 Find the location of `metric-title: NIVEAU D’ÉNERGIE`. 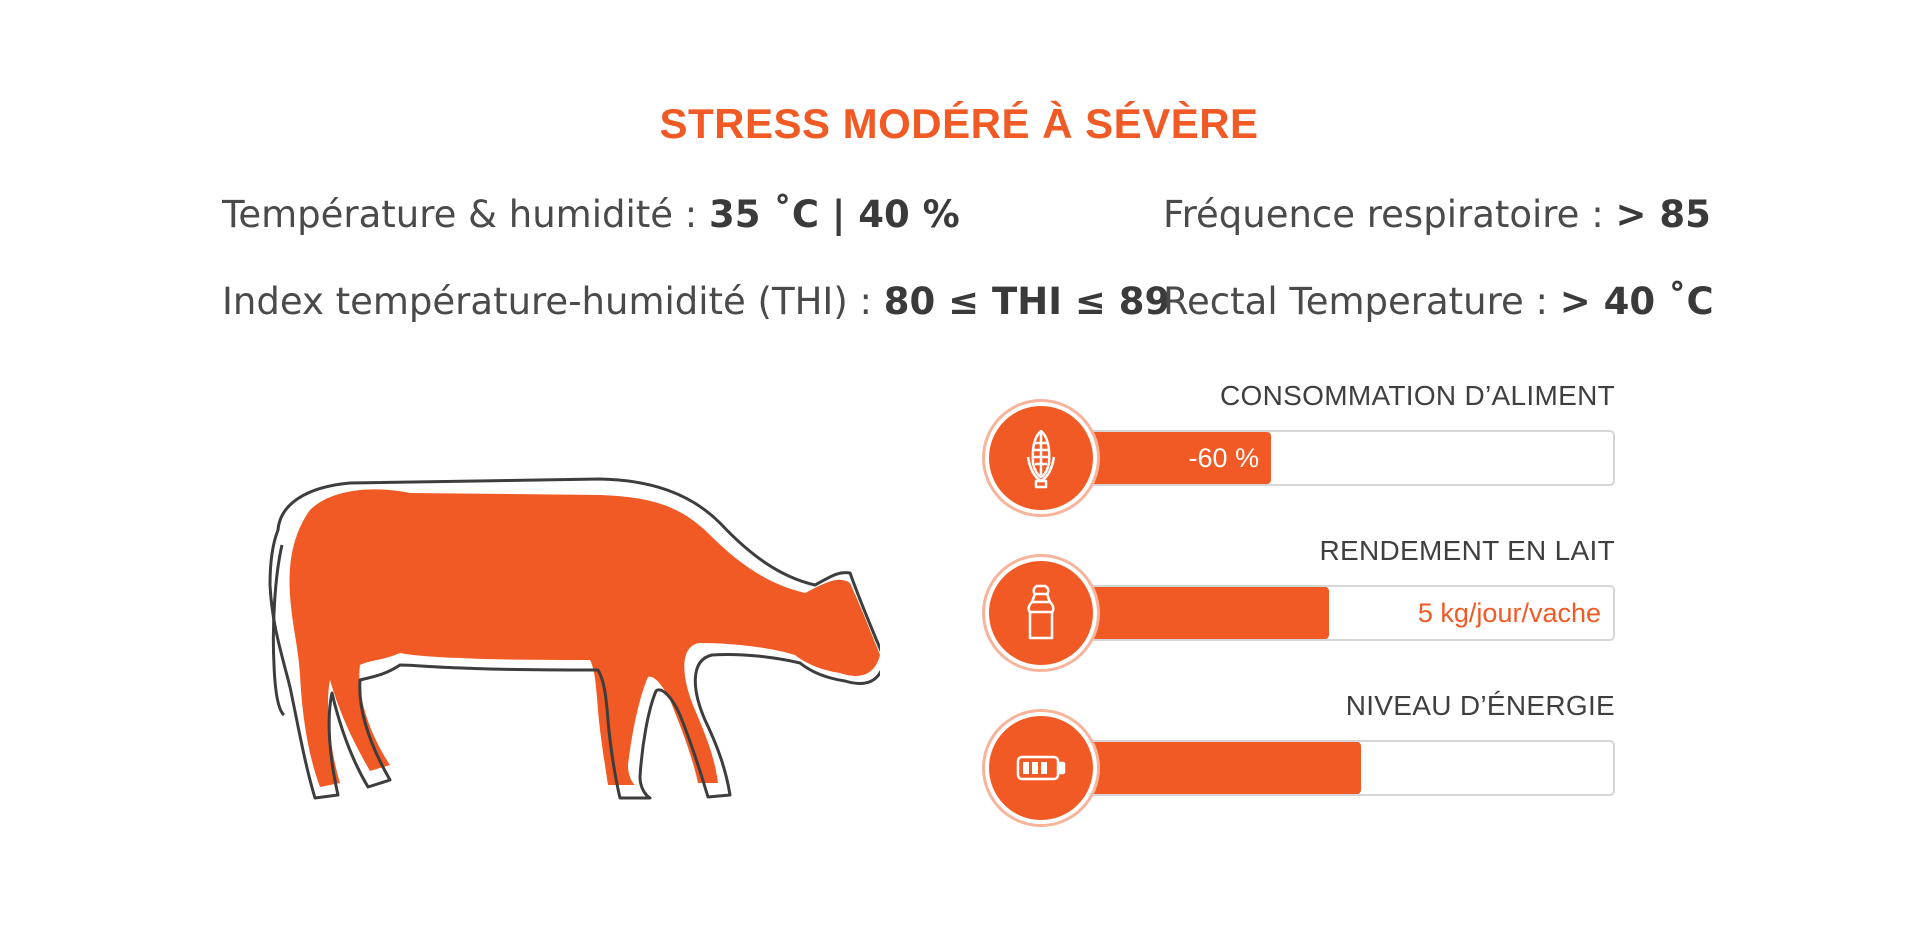

metric-title: NIVEAU D’ÉNERGIE is located at coordinates (1480, 705).